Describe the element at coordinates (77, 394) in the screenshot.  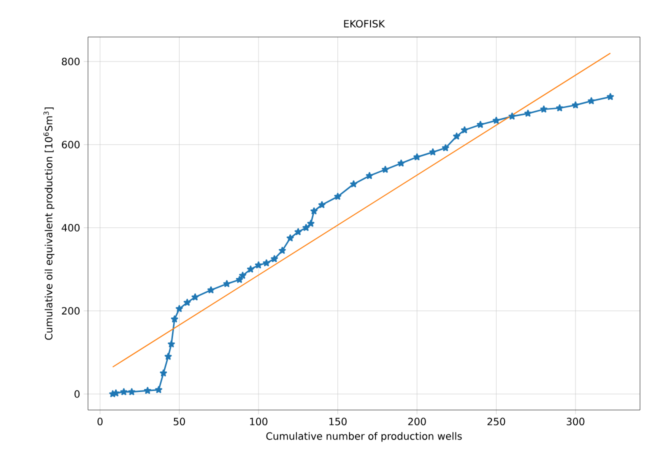
I see `y-tick-label: 0` at that location.